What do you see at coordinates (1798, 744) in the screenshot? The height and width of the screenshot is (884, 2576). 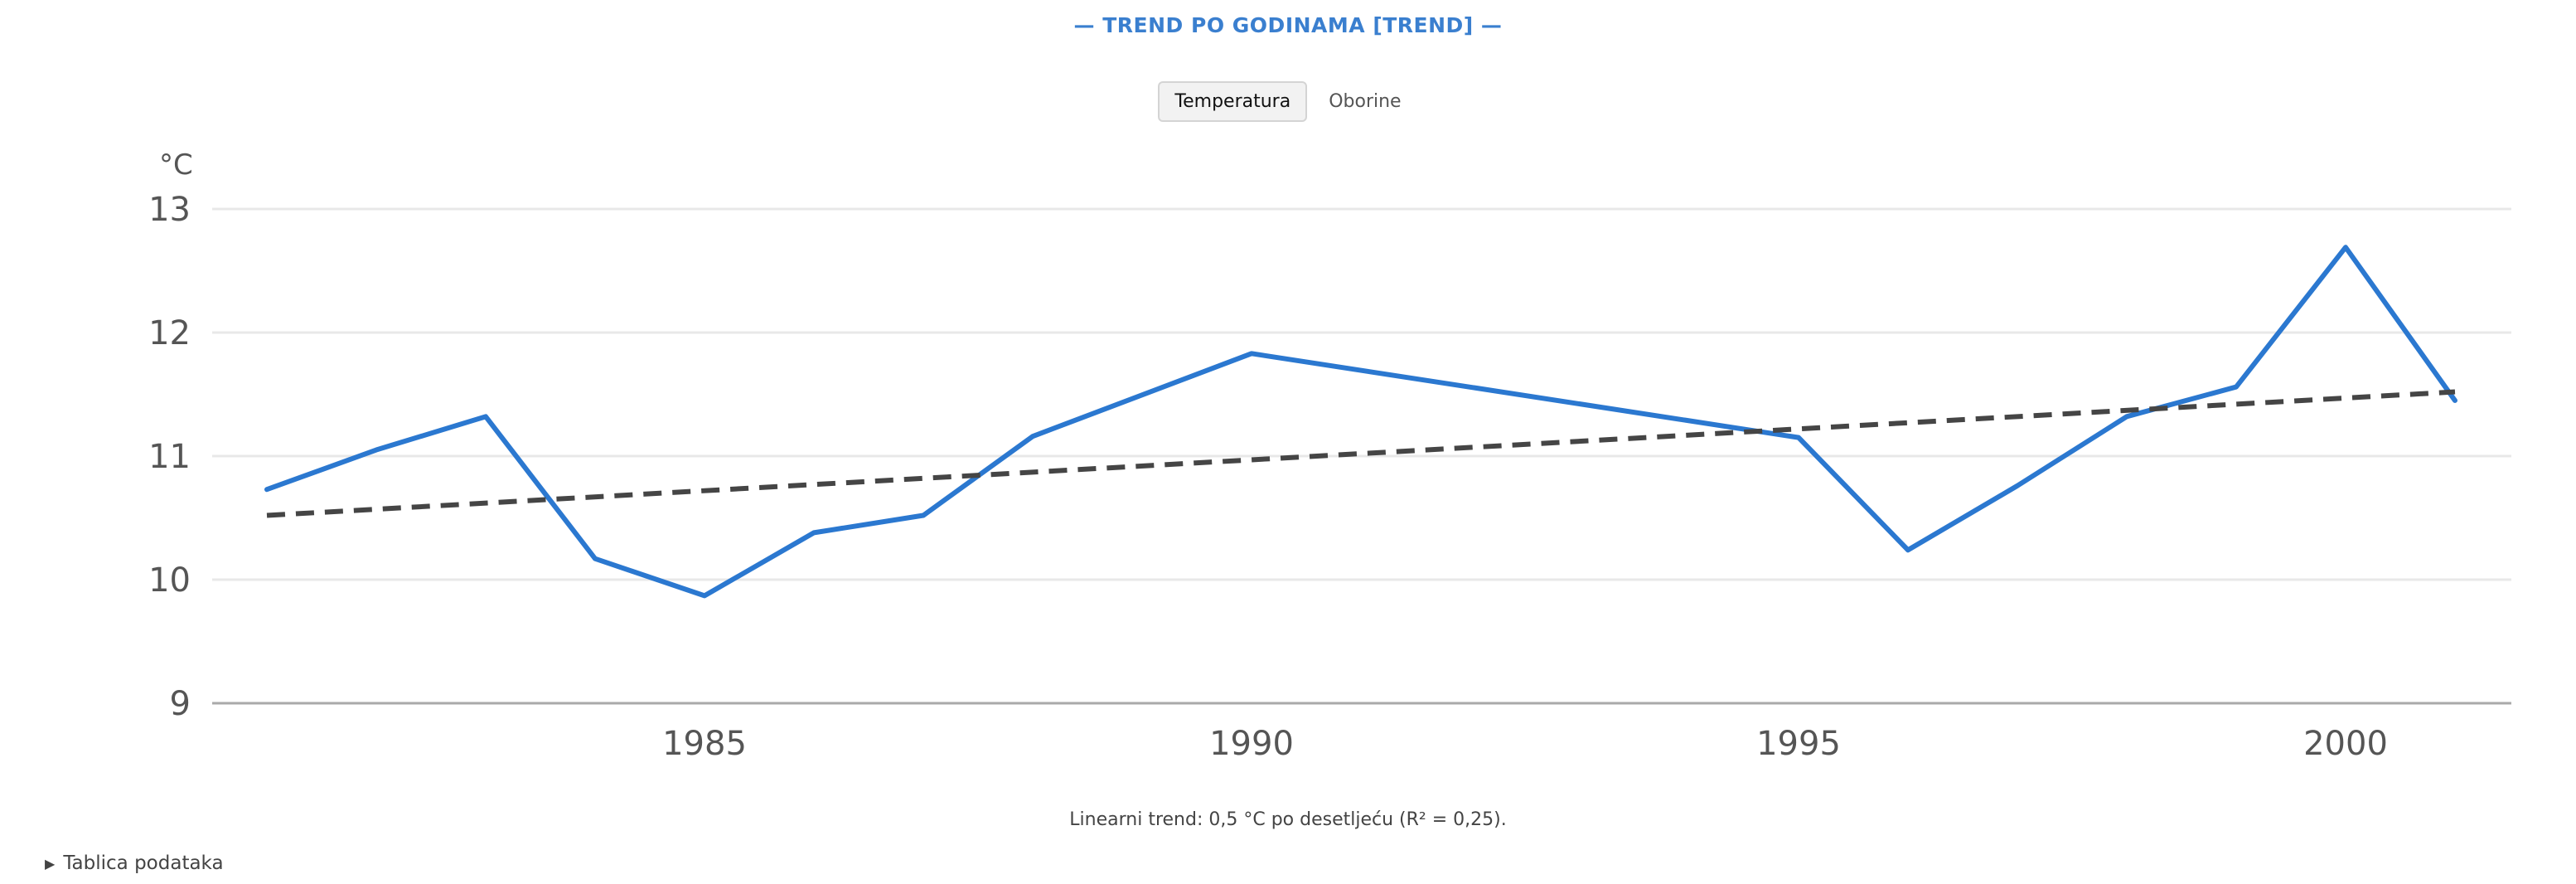 I see `x-tick-label: 1995` at bounding box center [1798, 744].